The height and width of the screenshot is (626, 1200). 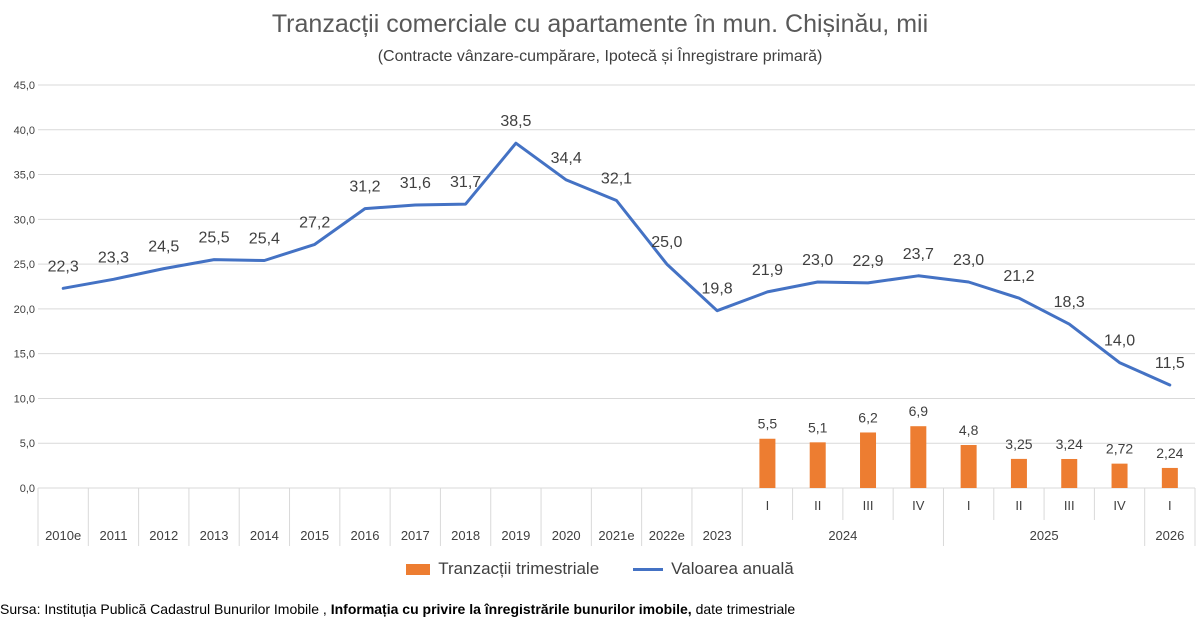 I want to click on line-data-label: 27,2, so click(x=314, y=222).